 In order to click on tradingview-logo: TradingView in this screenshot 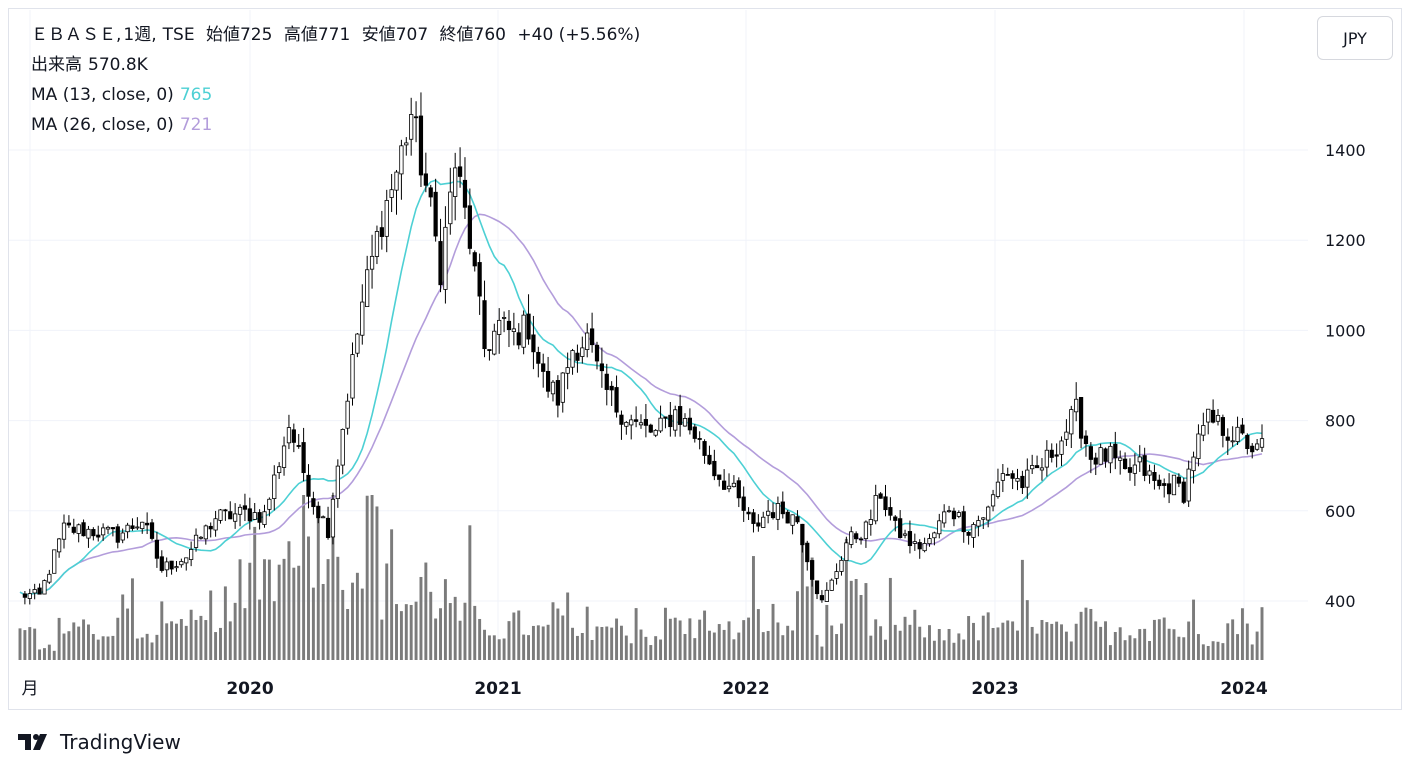, I will do `click(99, 742)`.